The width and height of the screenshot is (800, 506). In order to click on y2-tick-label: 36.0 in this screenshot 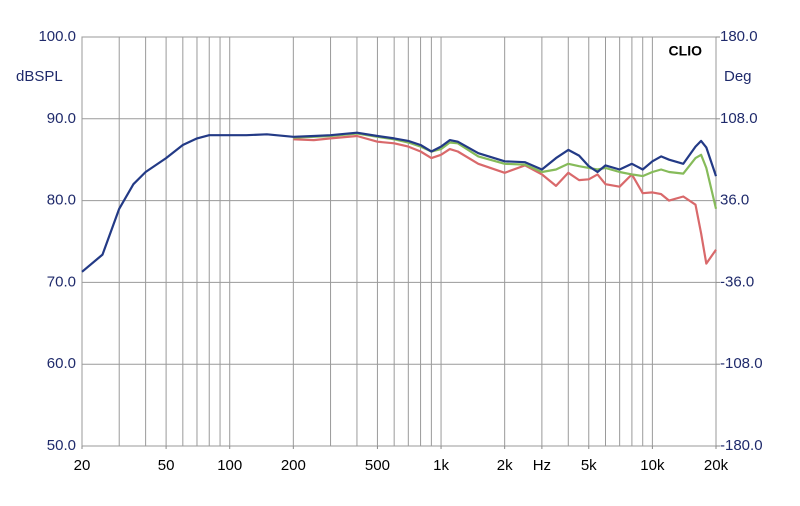, I will do `click(734, 200)`.